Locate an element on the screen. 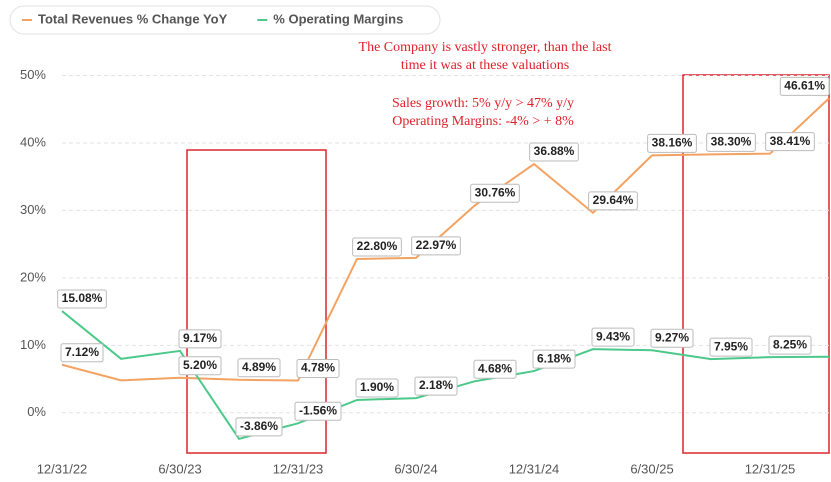 The height and width of the screenshot is (482, 831). data-label-text: 9.27% is located at coordinates (672, 337).